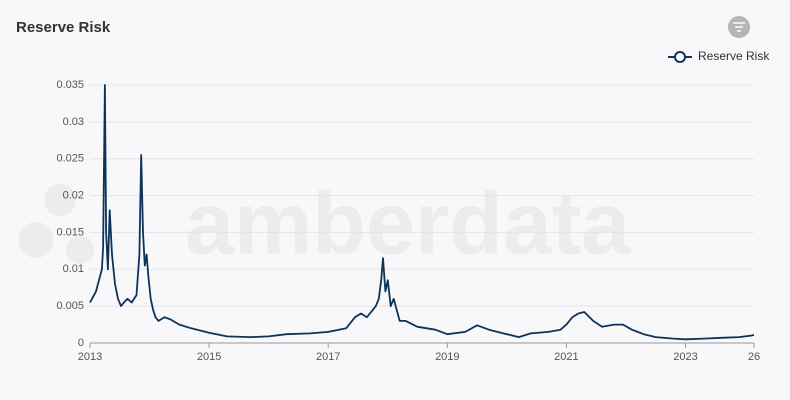 The height and width of the screenshot is (400, 790). Describe the element at coordinates (408, 222) in the screenshot. I see `watermark: amberdata` at that location.